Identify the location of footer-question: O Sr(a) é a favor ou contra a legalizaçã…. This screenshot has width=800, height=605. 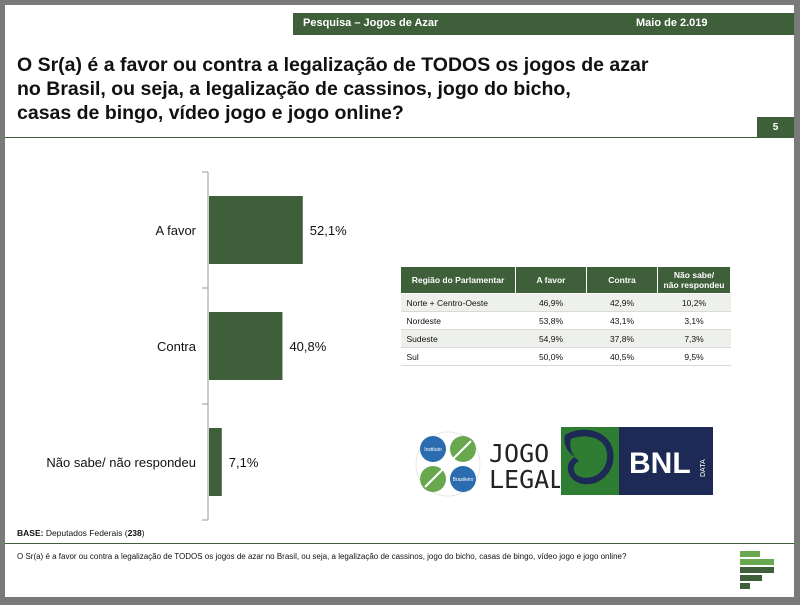
(322, 556).